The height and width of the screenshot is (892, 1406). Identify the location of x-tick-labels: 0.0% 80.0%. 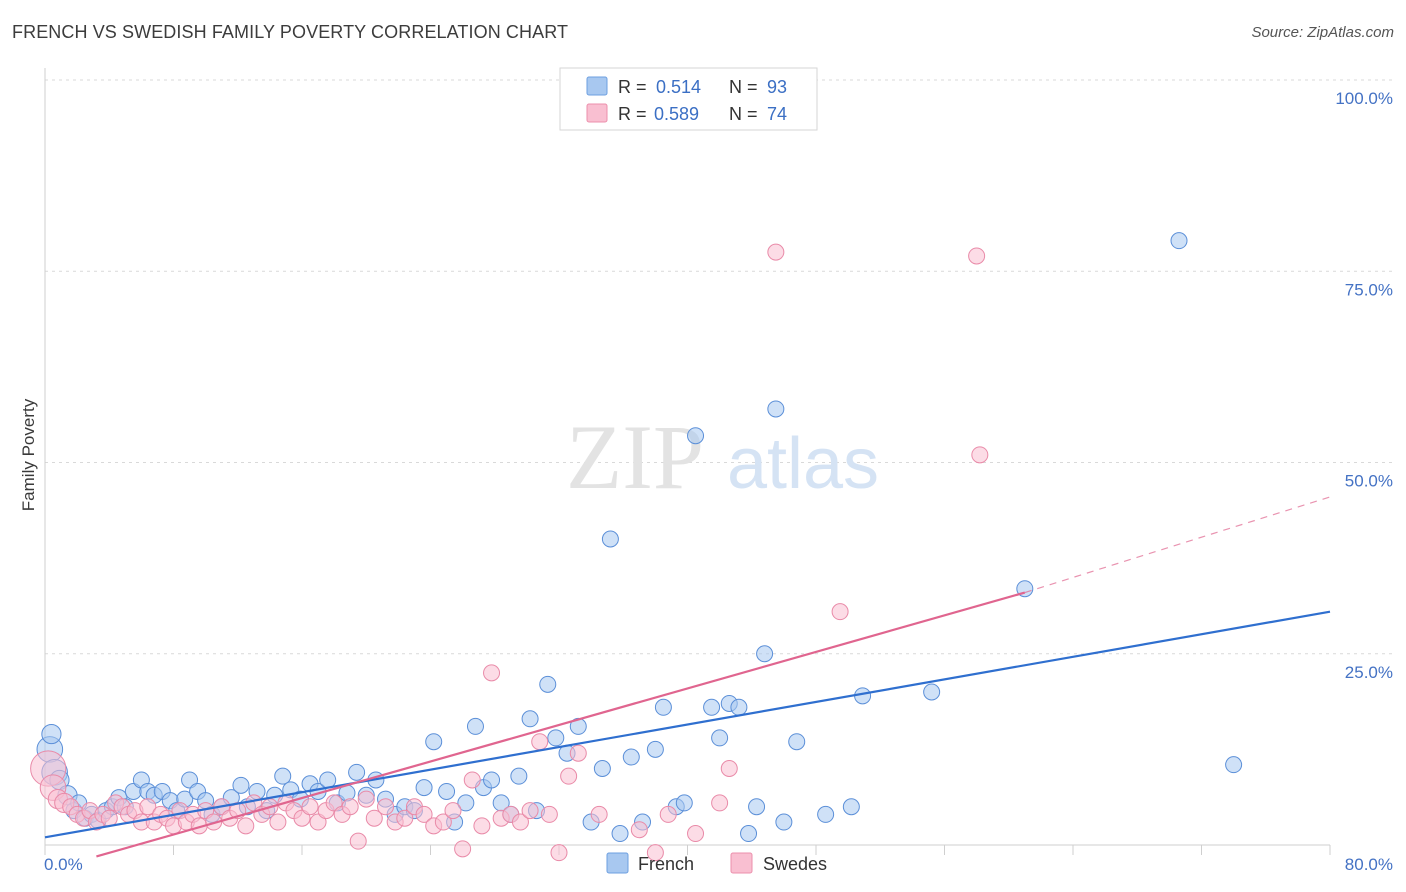
(718, 864).